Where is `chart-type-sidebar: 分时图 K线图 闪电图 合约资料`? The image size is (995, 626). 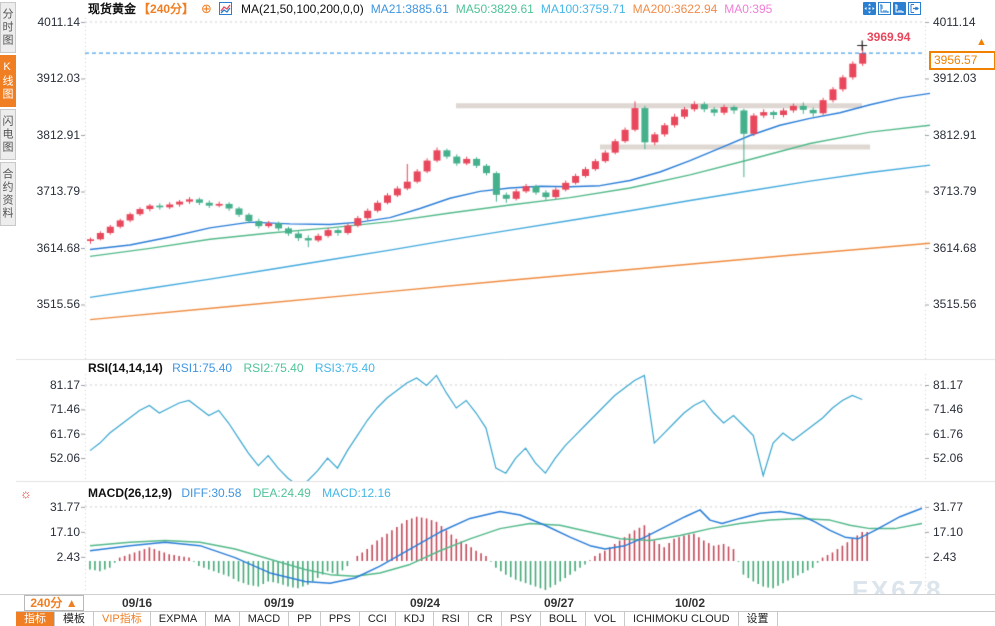 chart-type-sidebar: 分时图 K线图 闪电图 合约资料 is located at coordinates (8, 114).